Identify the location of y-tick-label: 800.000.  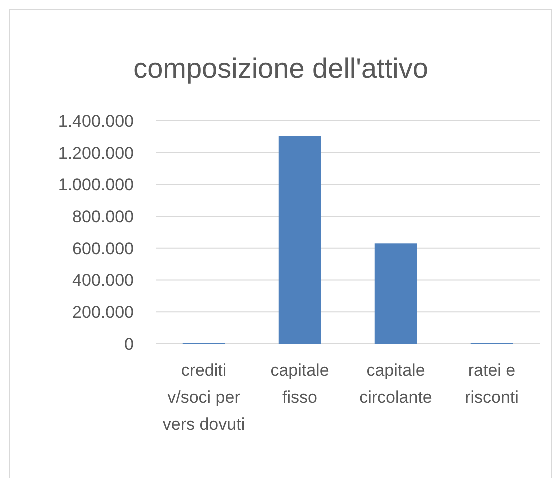
(103, 217).